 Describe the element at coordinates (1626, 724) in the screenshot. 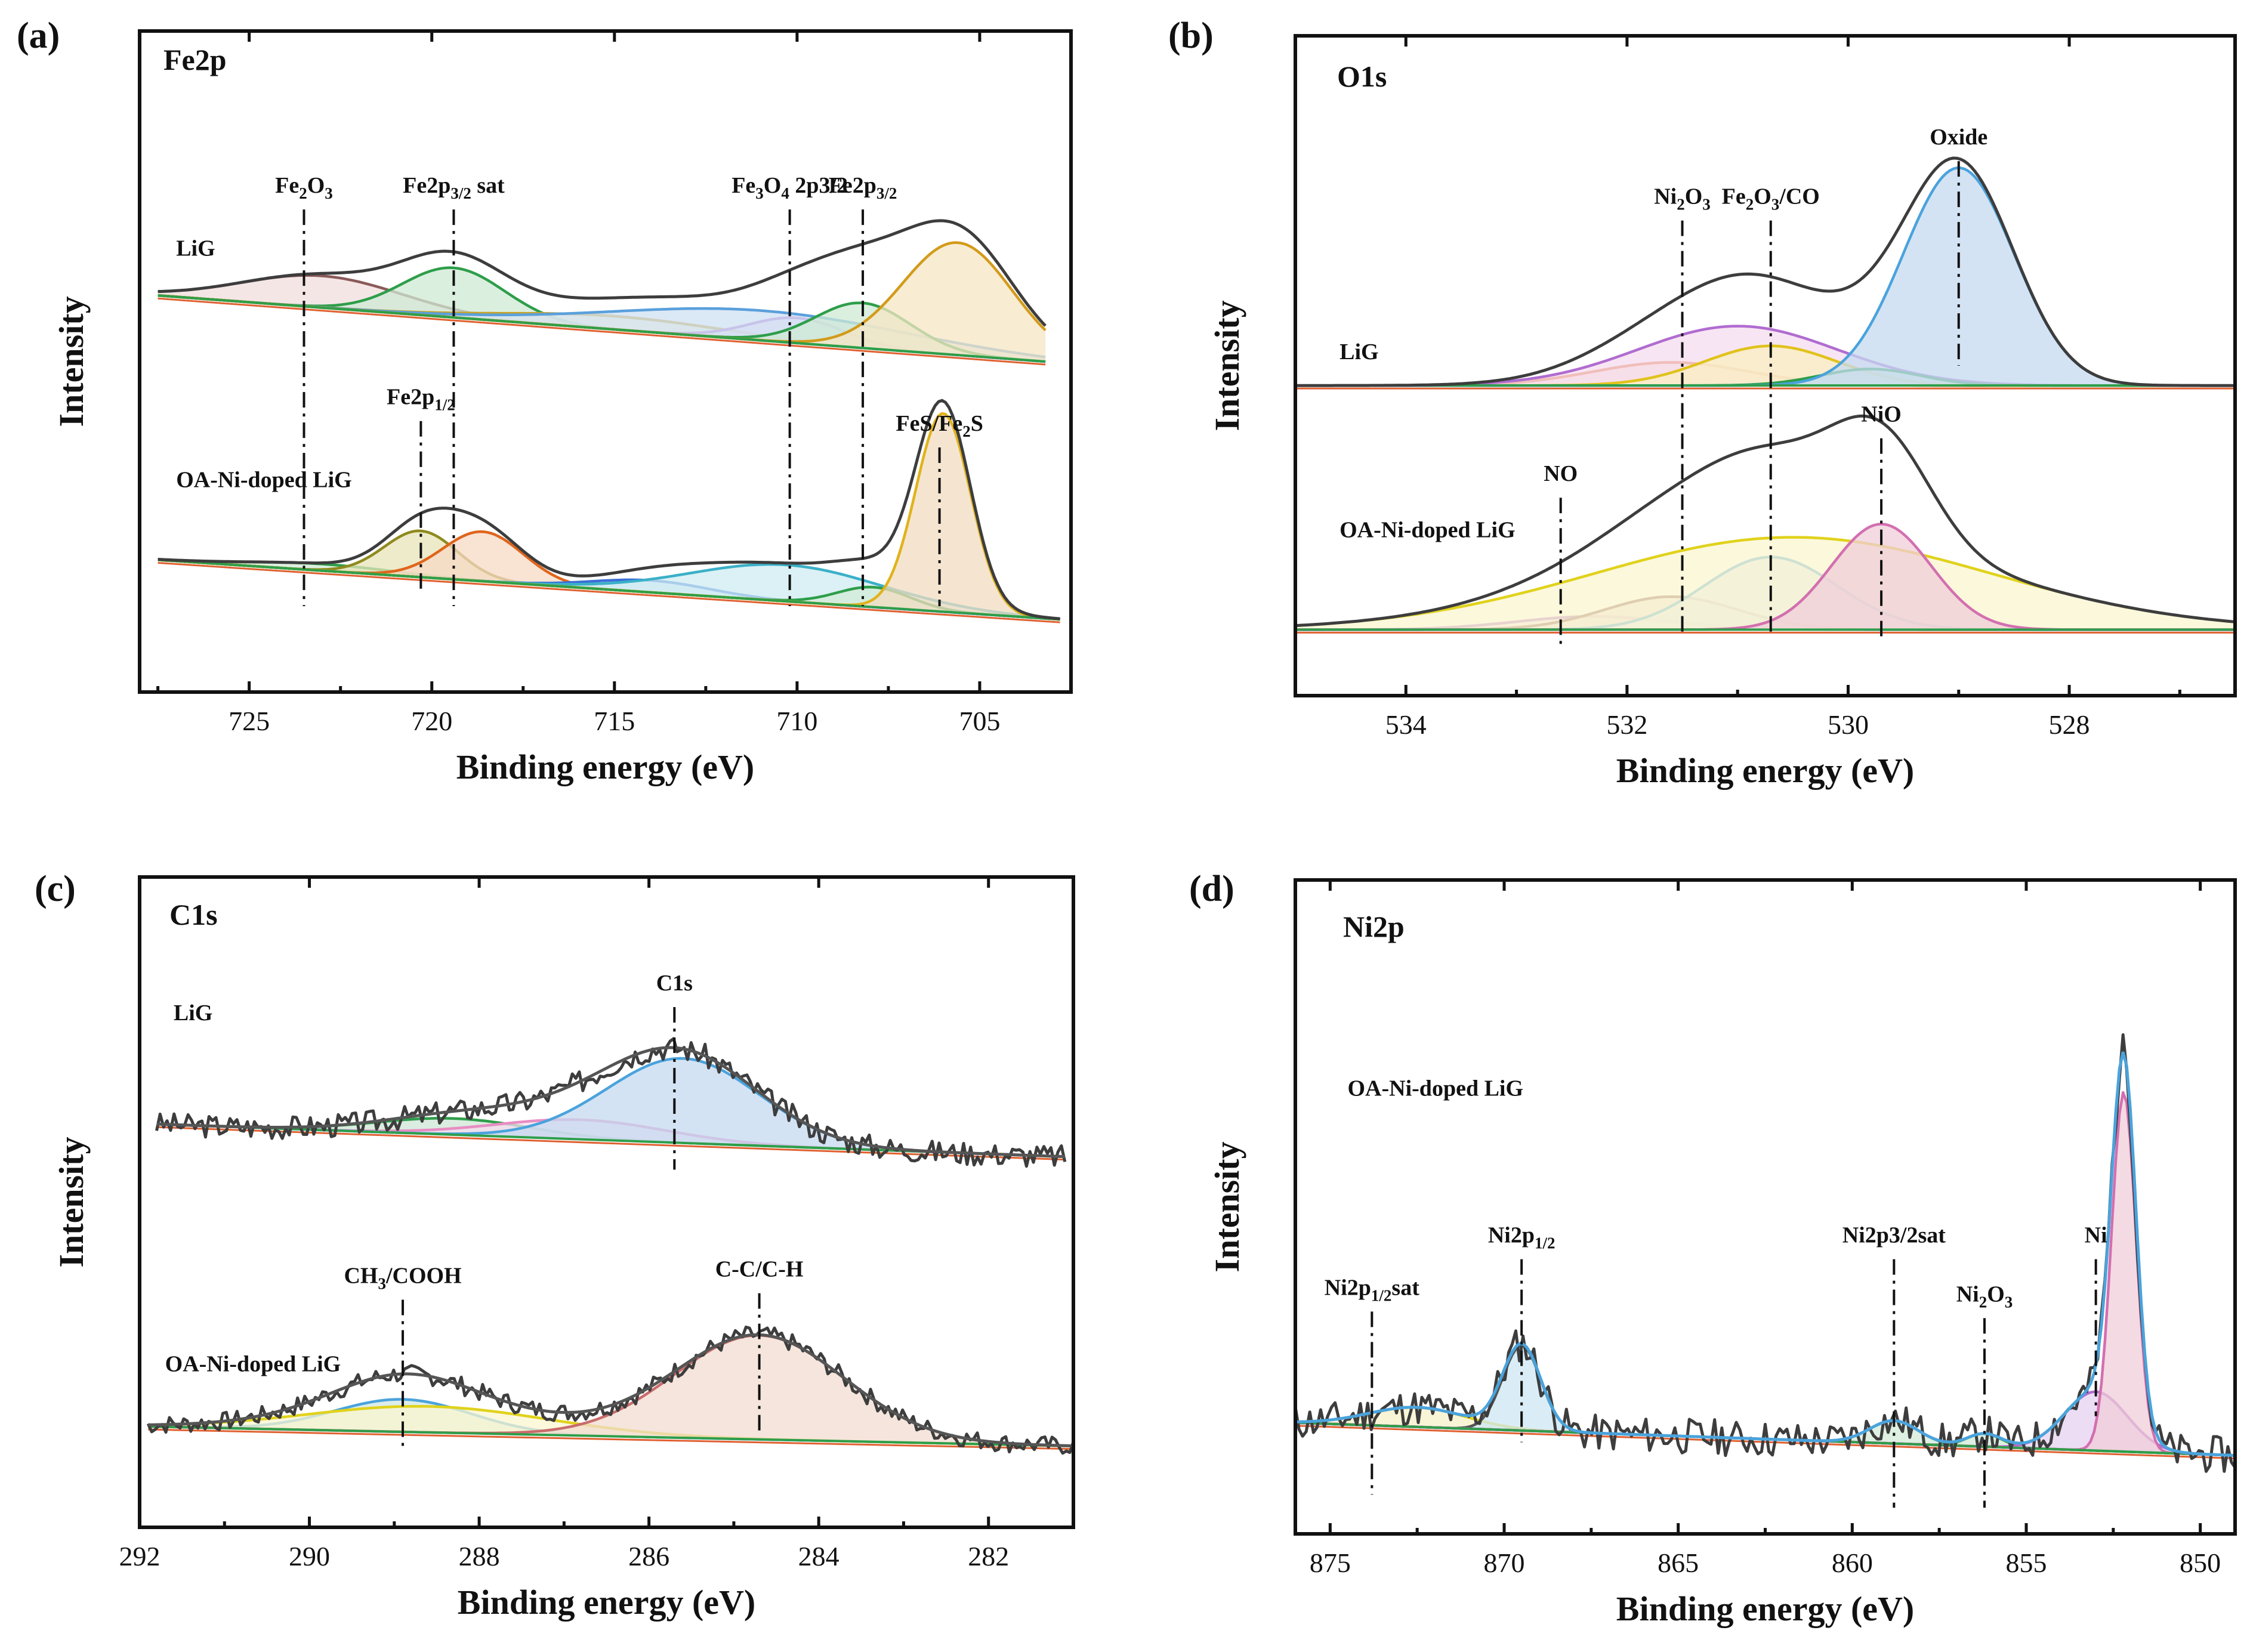

I see `x-tick-label: 532` at that location.